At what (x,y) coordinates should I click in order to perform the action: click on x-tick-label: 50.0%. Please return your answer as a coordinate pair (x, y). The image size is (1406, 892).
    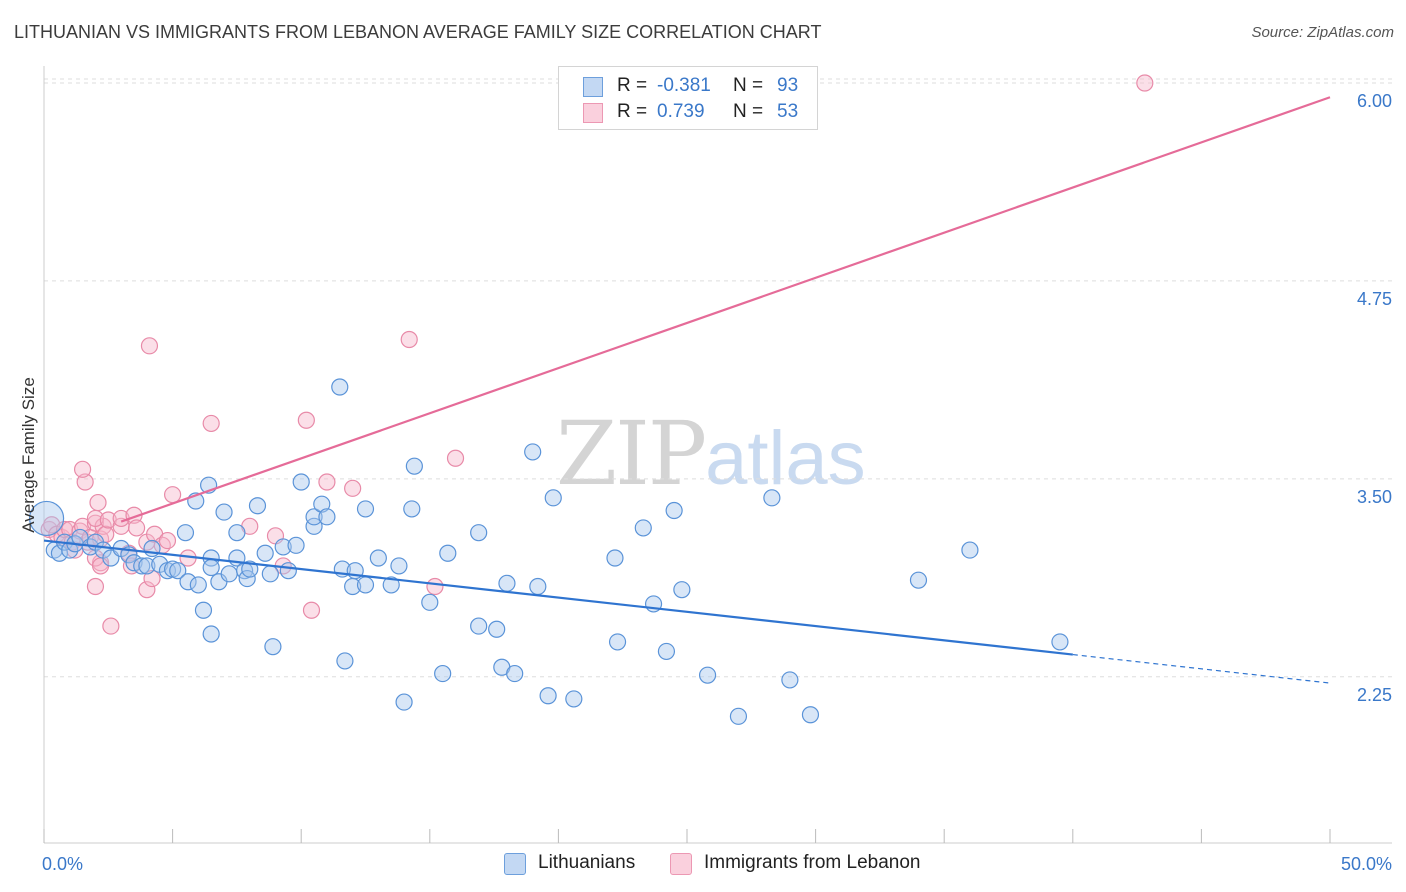
    Looking at the image, I should click on (1366, 864).